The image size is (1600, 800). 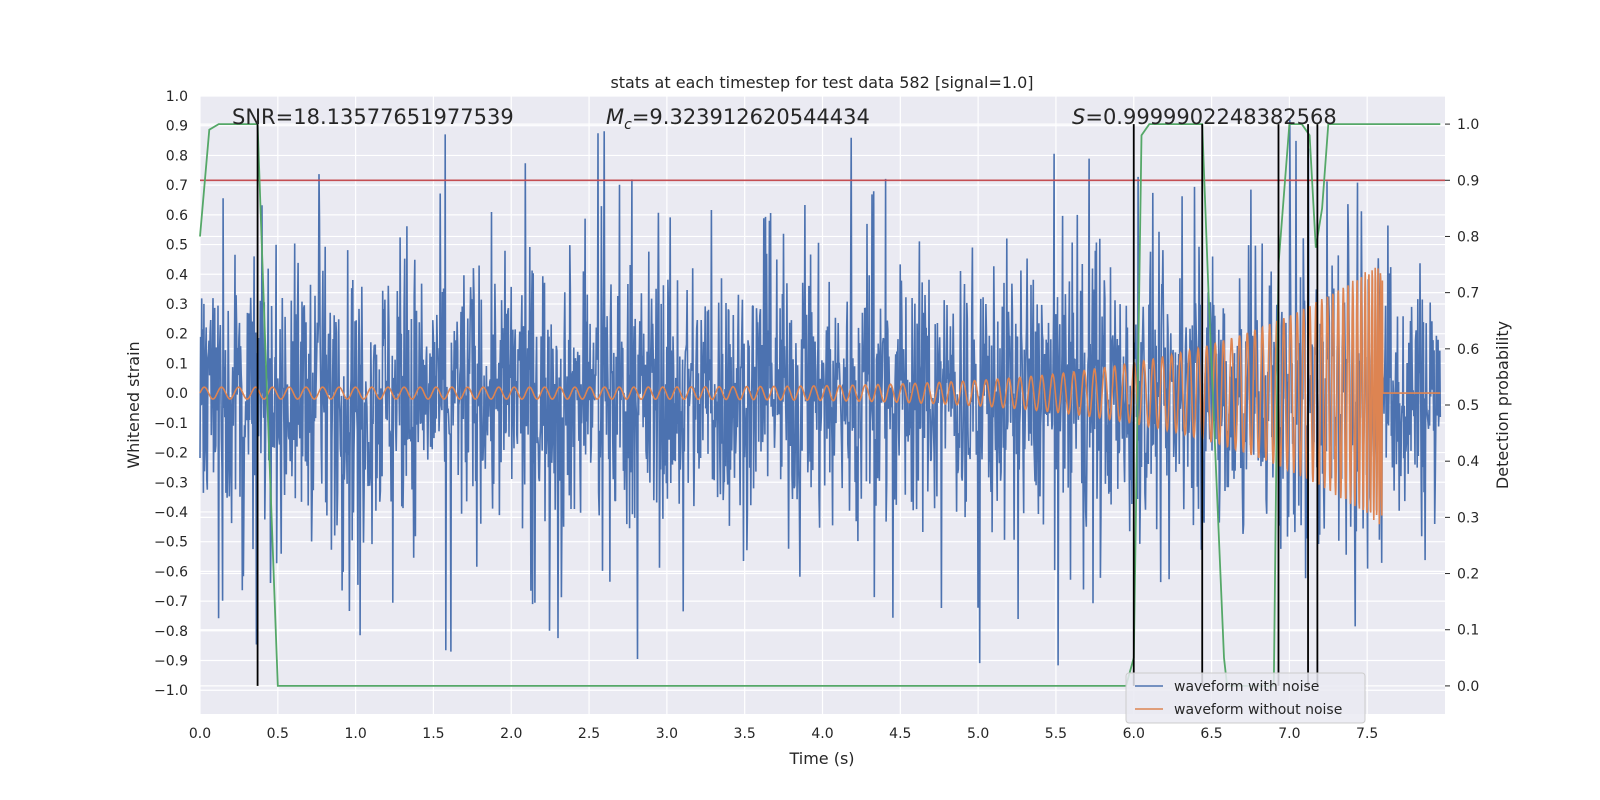 I want to click on y-tick-label: −0.1, so click(x=171, y=424).